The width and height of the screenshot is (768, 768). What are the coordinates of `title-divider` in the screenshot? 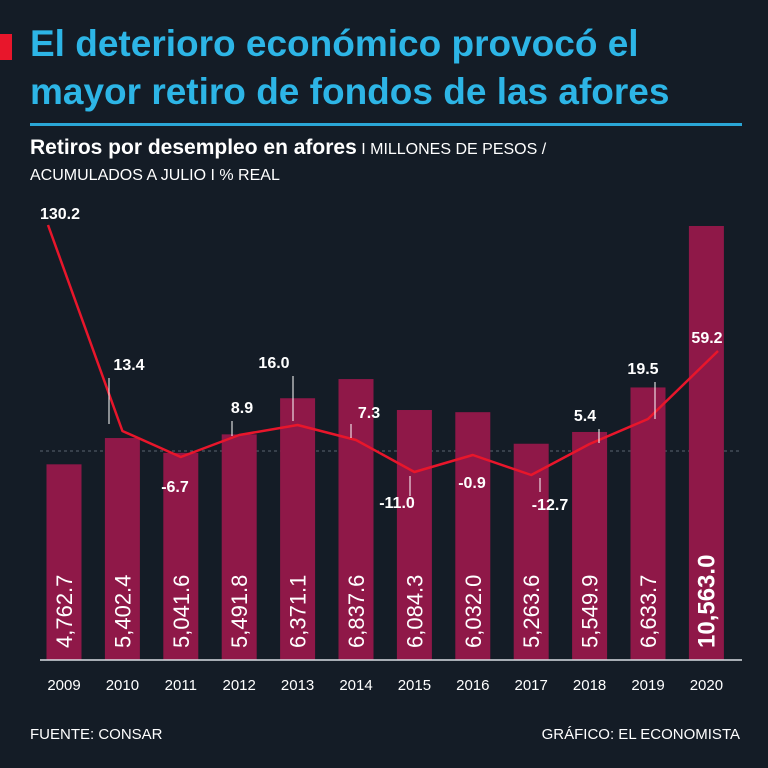 It's located at (386, 124).